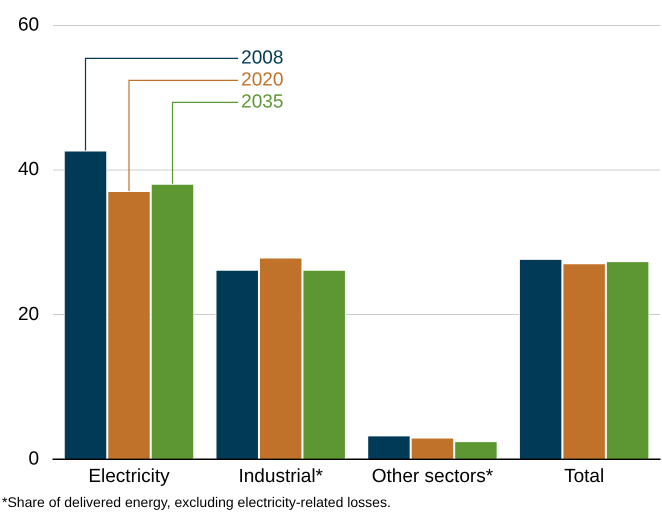 The width and height of the screenshot is (662, 515). Describe the element at coordinates (262, 102) in the screenshot. I see `text: 2035` at that location.